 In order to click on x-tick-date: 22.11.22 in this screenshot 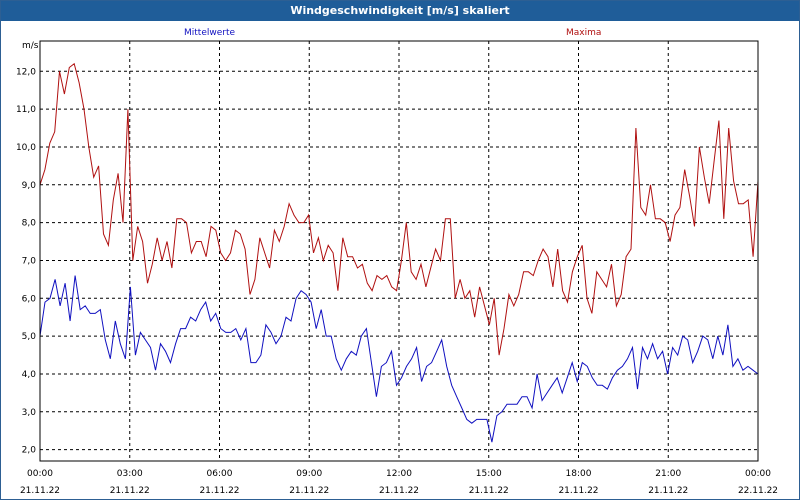, I will do `click(758, 491)`.